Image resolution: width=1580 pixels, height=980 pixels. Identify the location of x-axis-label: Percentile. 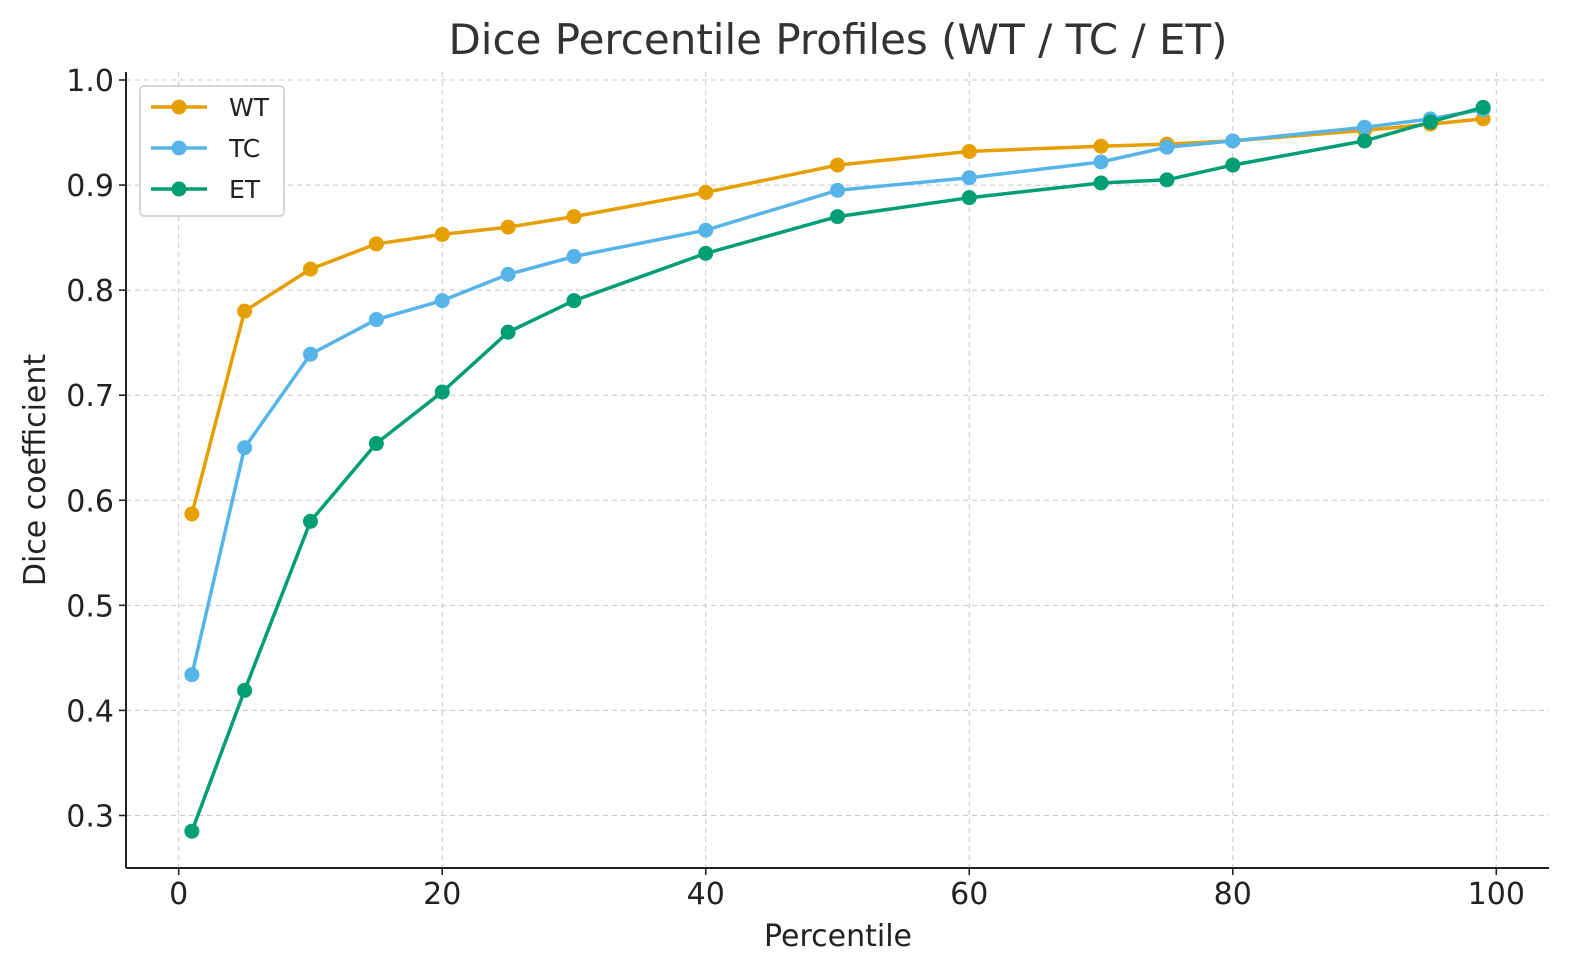
(838, 936).